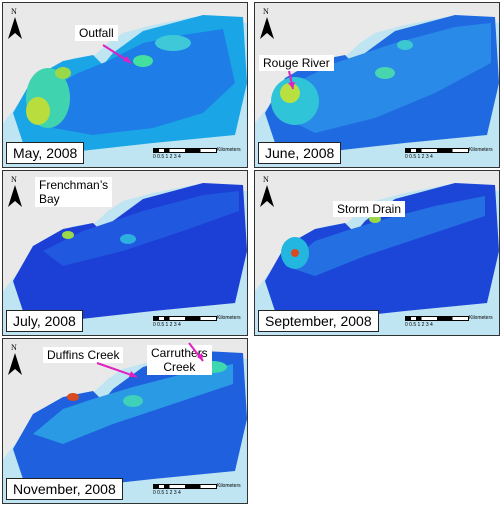 This screenshot has width=500, height=507. I want to click on callout-rouge-river: Rouge River, so click(296, 63).